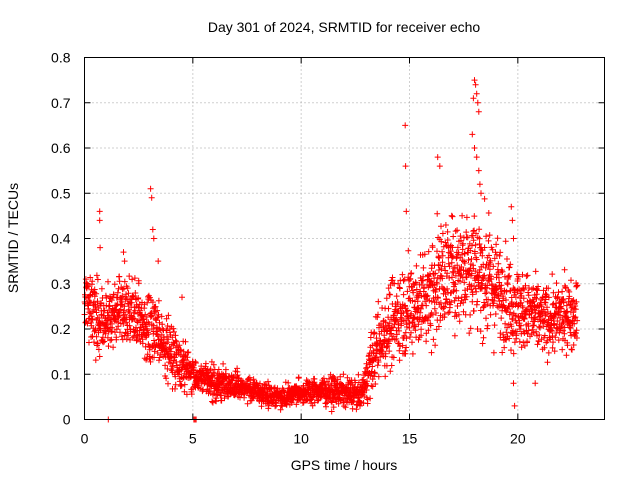 The height and width of the screenshot is (480, 640). What do you see at coordinates (61, 193) in the screenshot?
I see `y-tick-label: 0.5` at bounding box center [61, 193].